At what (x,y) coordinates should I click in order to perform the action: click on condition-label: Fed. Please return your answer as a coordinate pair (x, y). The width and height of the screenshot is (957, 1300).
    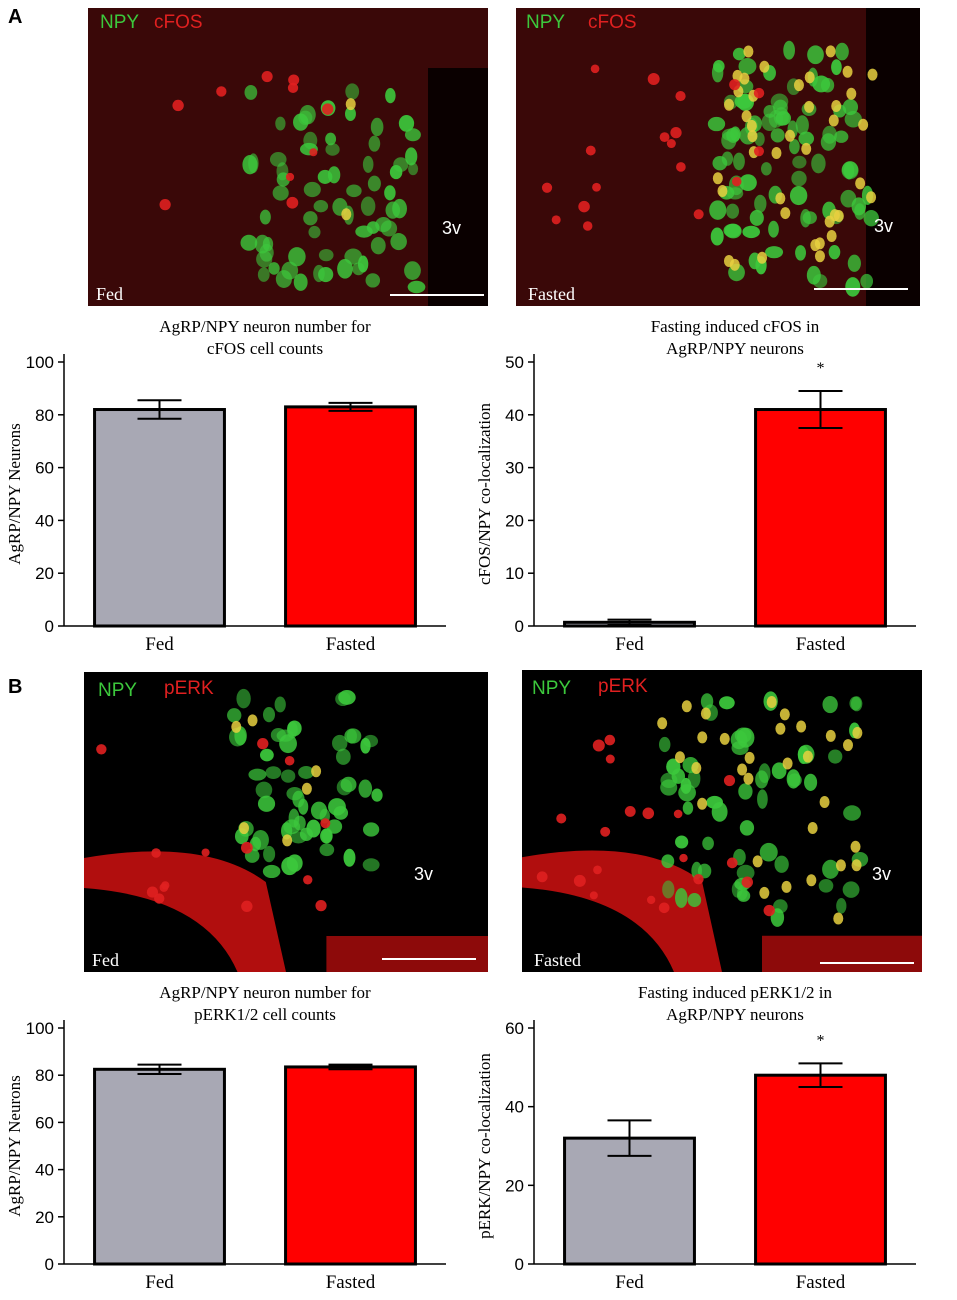
    Looking at the image, I should click on (105, 960).